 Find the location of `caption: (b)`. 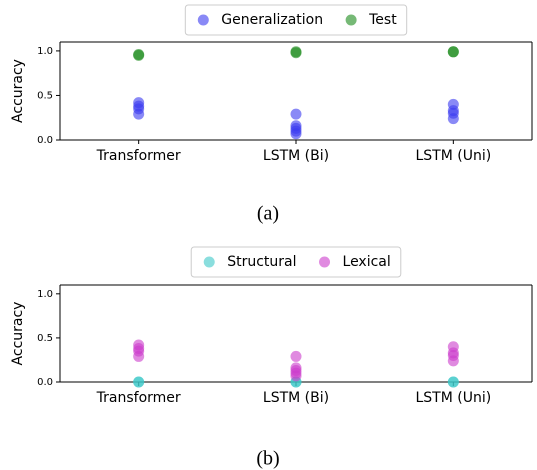

caption: (b) is located at coordinates (267, 459).